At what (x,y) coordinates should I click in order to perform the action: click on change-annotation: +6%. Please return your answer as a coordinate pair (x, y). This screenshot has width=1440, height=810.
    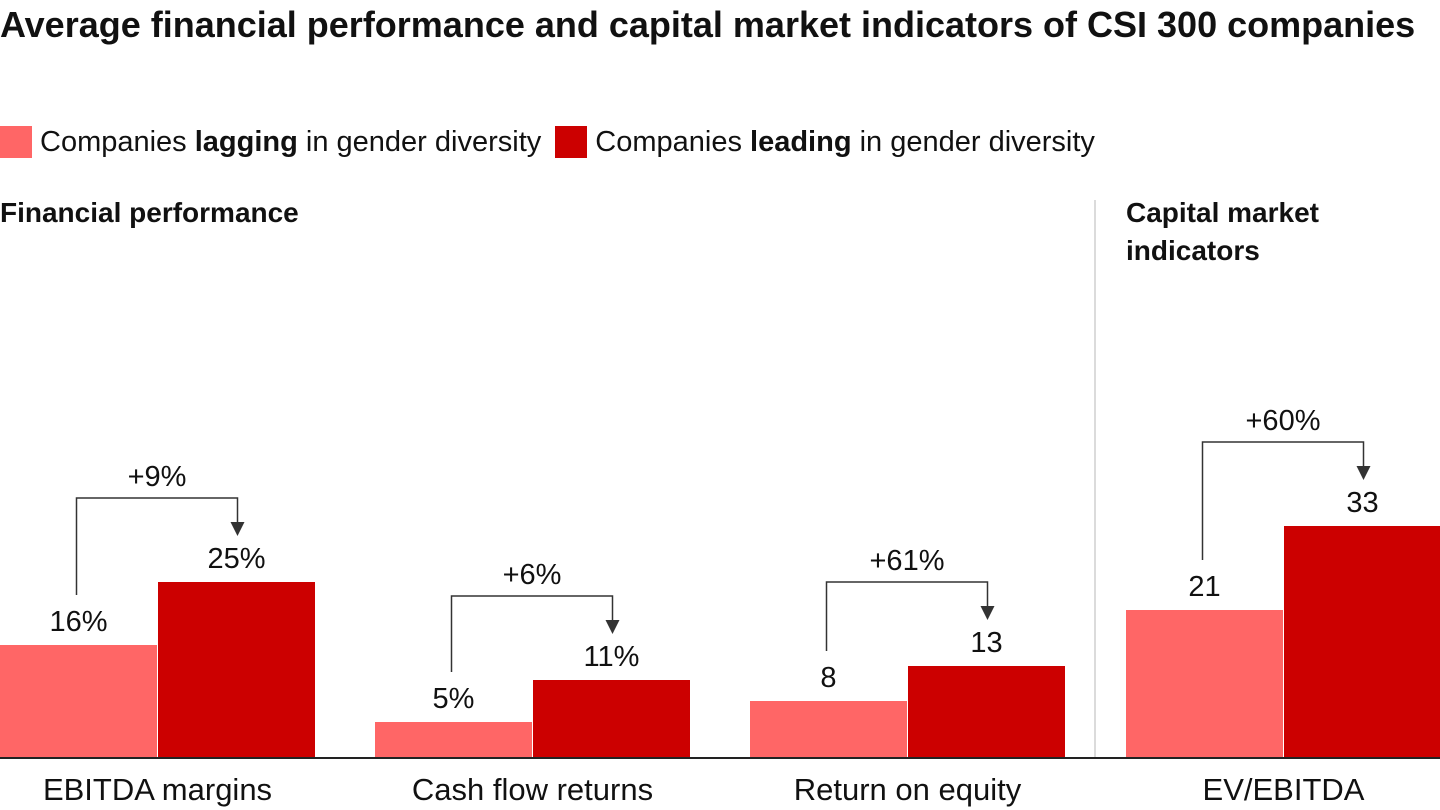
    Looking at the image, I should click on (532, 575).